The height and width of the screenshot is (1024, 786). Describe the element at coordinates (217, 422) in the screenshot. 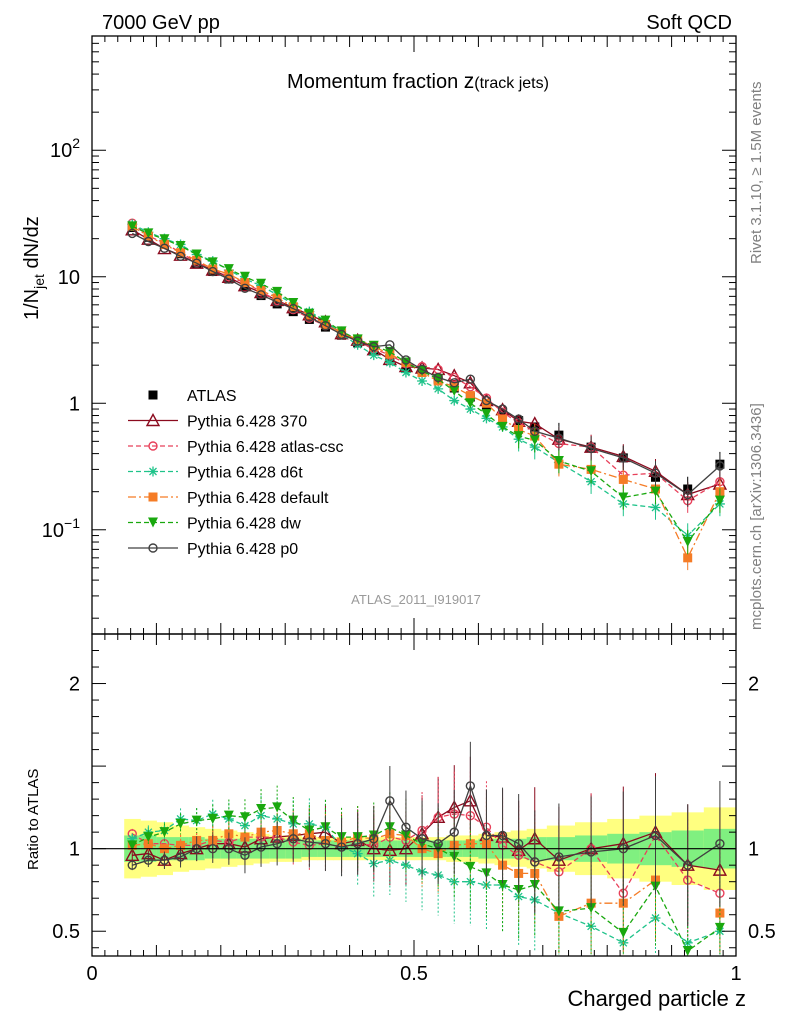

I see `legend-entry-p370: Pythia 6.428 370` at that location.